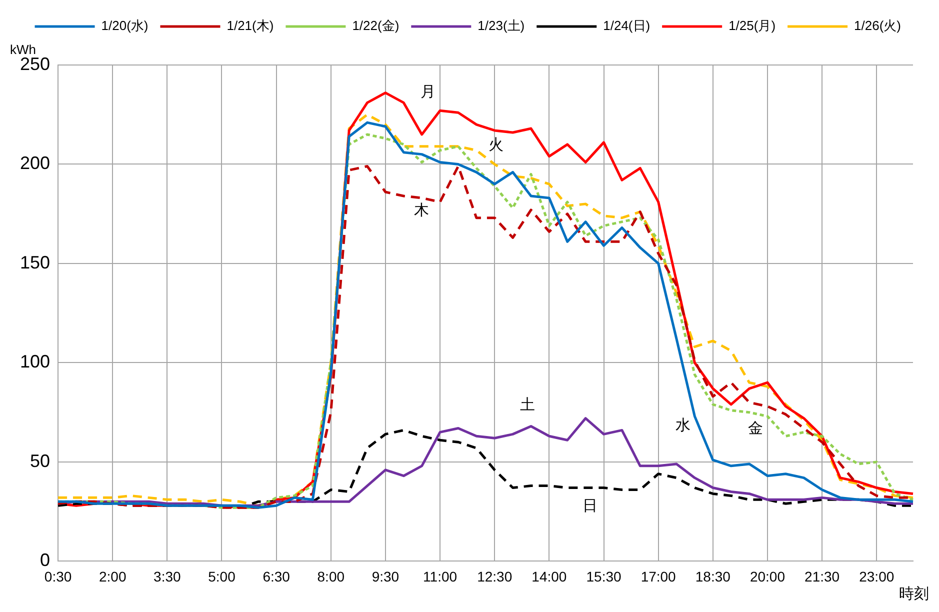 The height and width of the screenshot is (612, 939). I want to click on x-tick-label: 8:00, so click(331, 576).